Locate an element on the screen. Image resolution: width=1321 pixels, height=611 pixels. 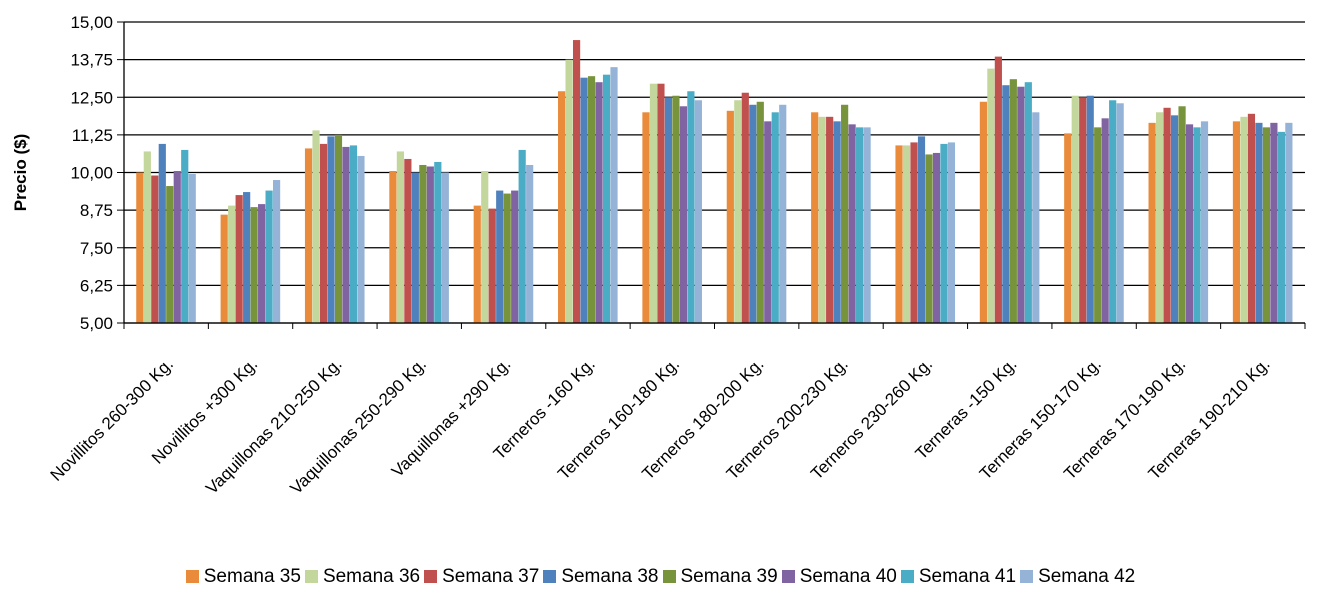
x-tick-label: Novillitos 260-300 Kg. is located at coordinates (112, 419).